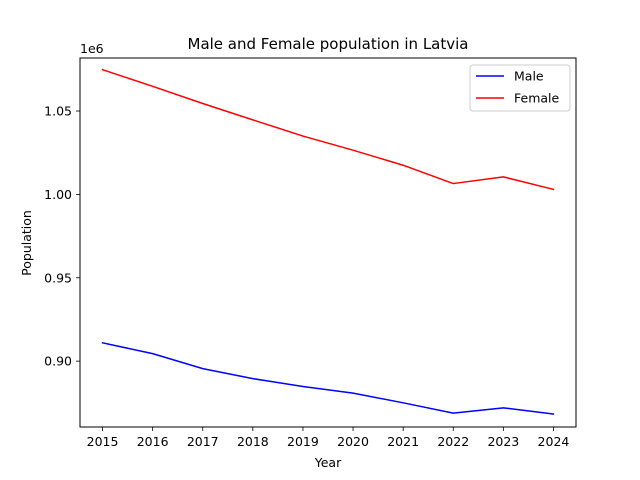 The image size is (640, 480). What do you see at coordinates (26, 243) in the screenshot?
I see `y-axis-label: Population` at bounding box center [26, 243].